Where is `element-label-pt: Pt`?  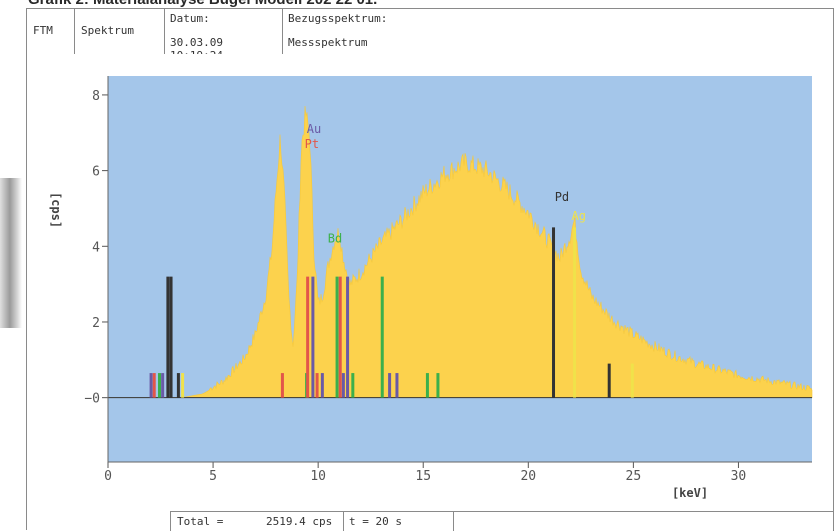
element-label-pt: Pt is located at coordinates (312, 144).